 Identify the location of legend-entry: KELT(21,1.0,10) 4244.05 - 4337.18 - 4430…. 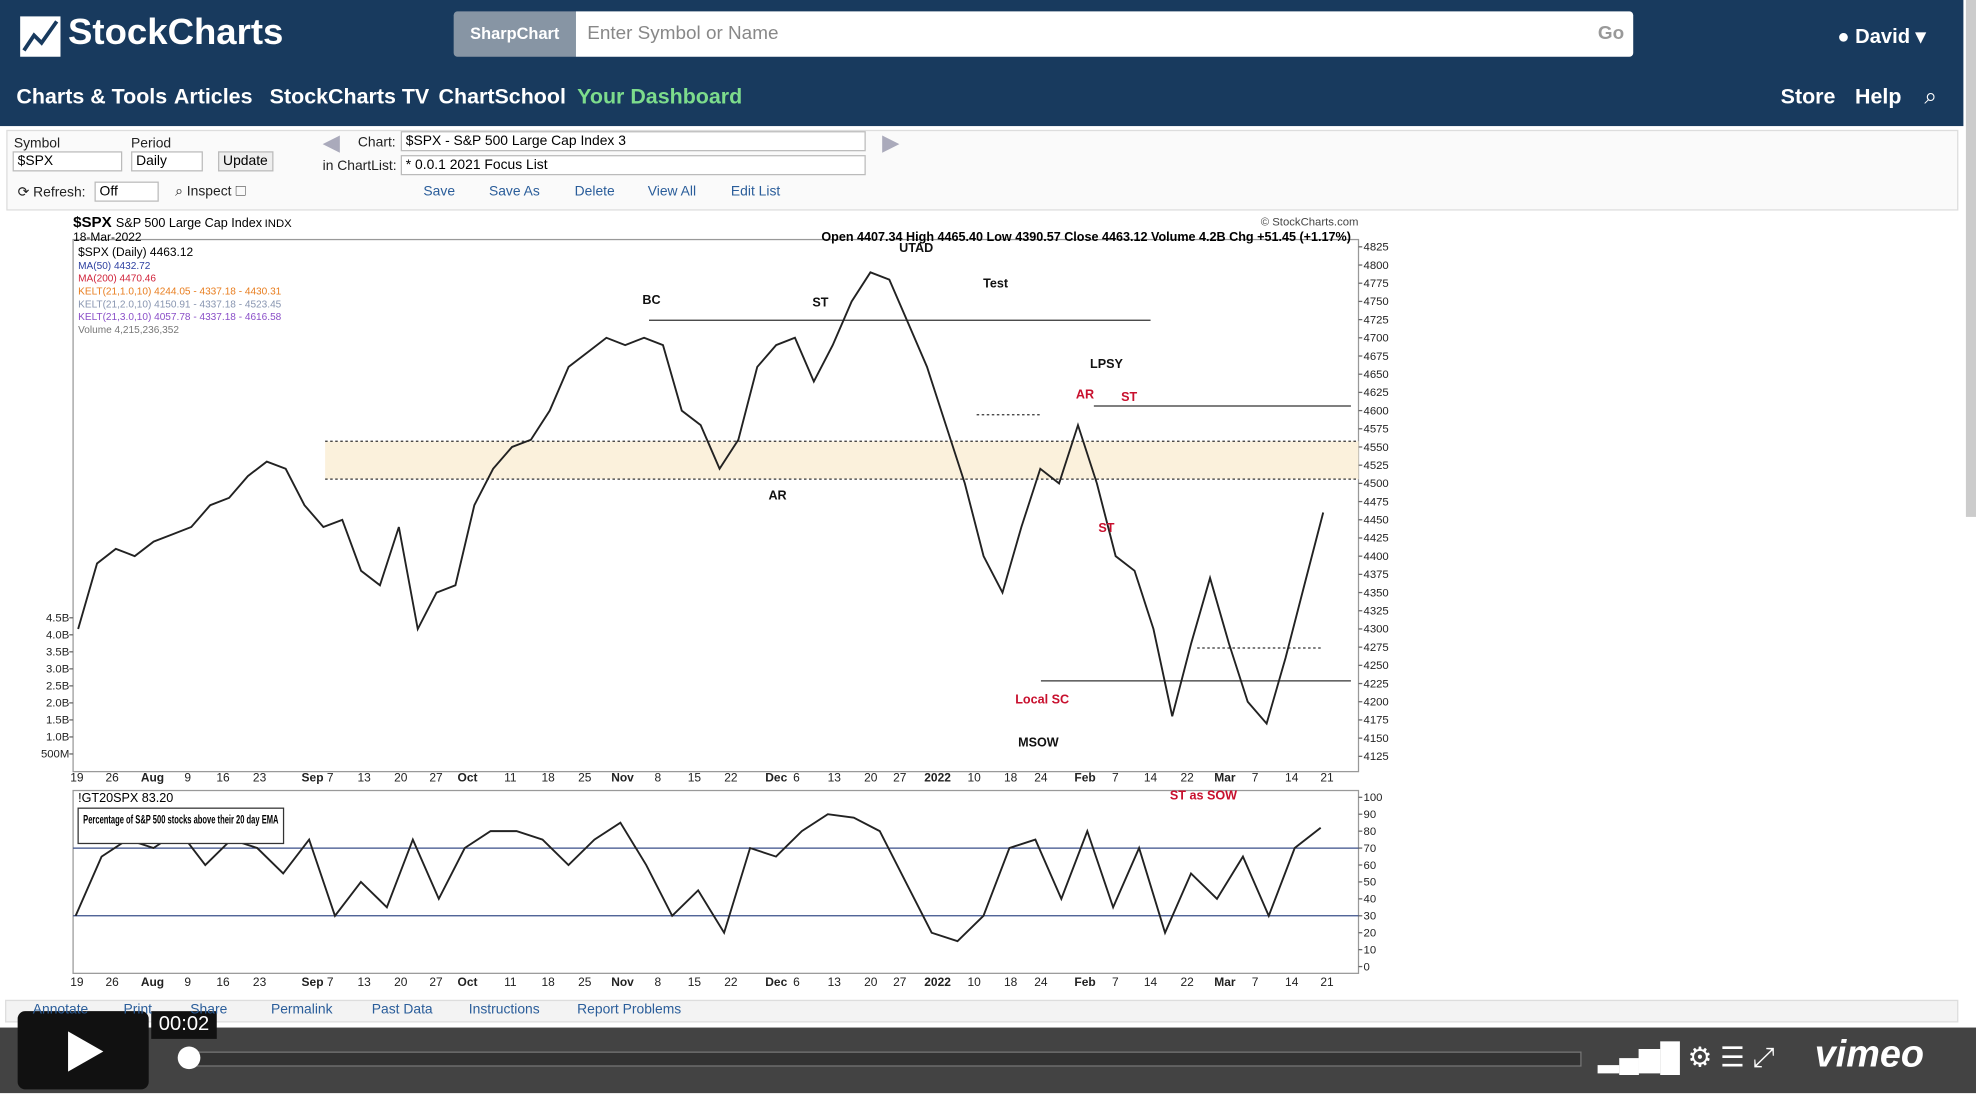
(180, 292).